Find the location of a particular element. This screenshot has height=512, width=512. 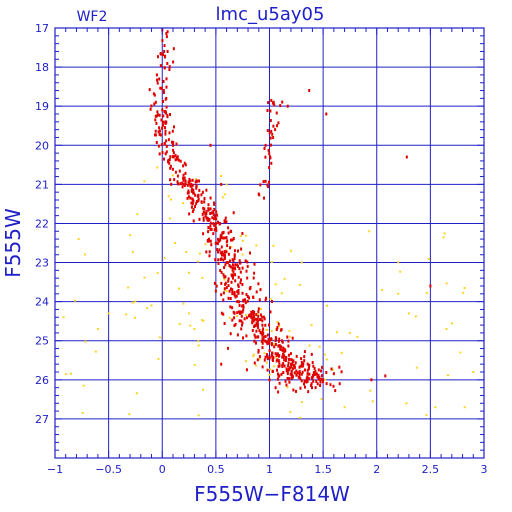

x-tick-label: 1.5 is located at coordinates (323, 469).